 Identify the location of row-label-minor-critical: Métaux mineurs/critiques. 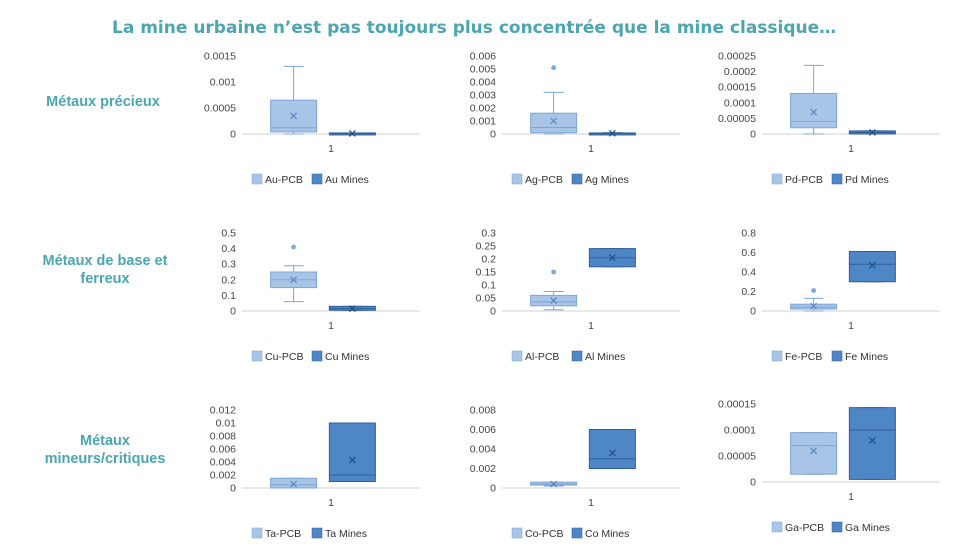
(105, 450).